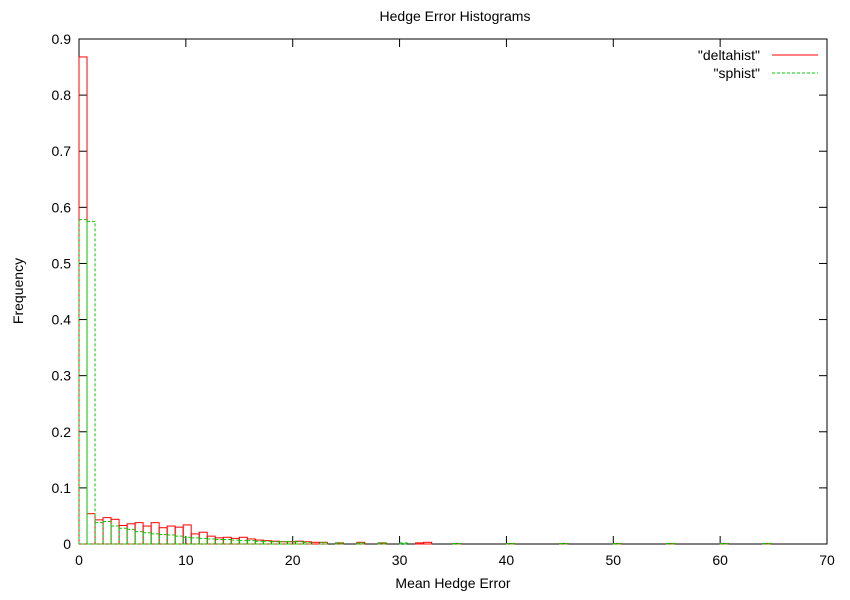  Describe the element at coordinates (507, 560) in the screenshot. I see `x-tick-label: 40` at that location.